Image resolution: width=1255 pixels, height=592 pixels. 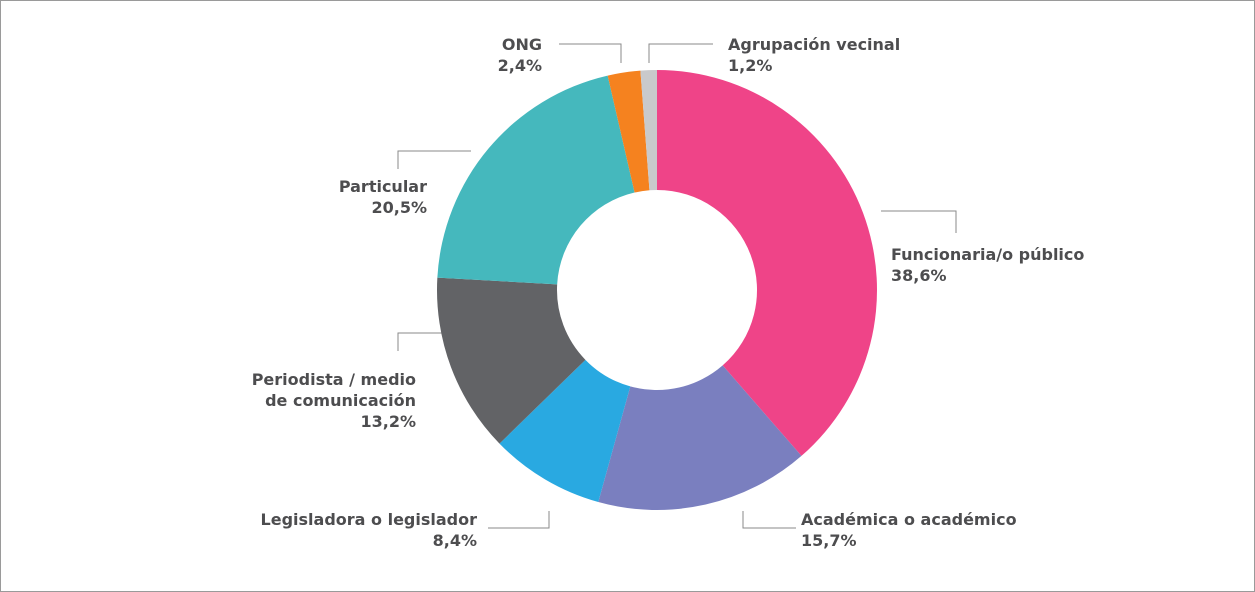 I want to click on value-label: 20,5%, so click(x=399, y=207).